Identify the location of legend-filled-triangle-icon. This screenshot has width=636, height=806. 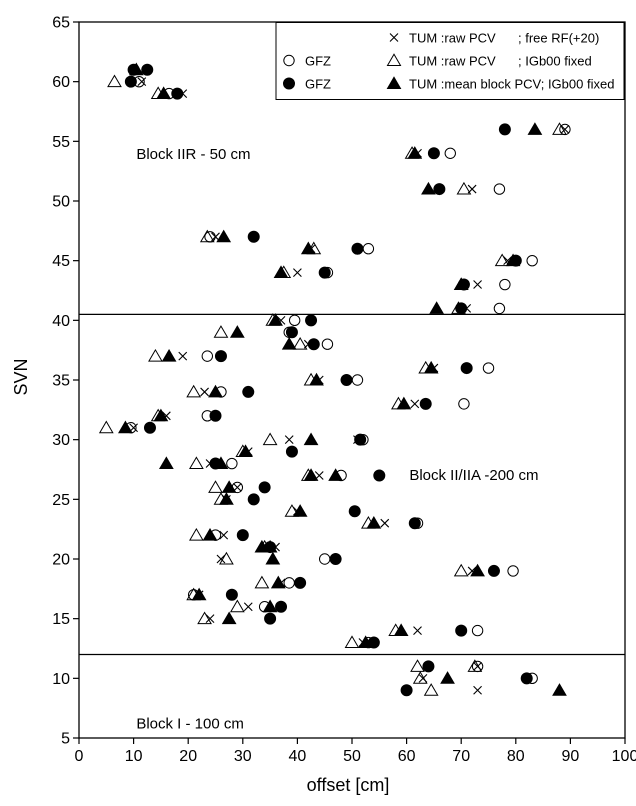
(394, 82).